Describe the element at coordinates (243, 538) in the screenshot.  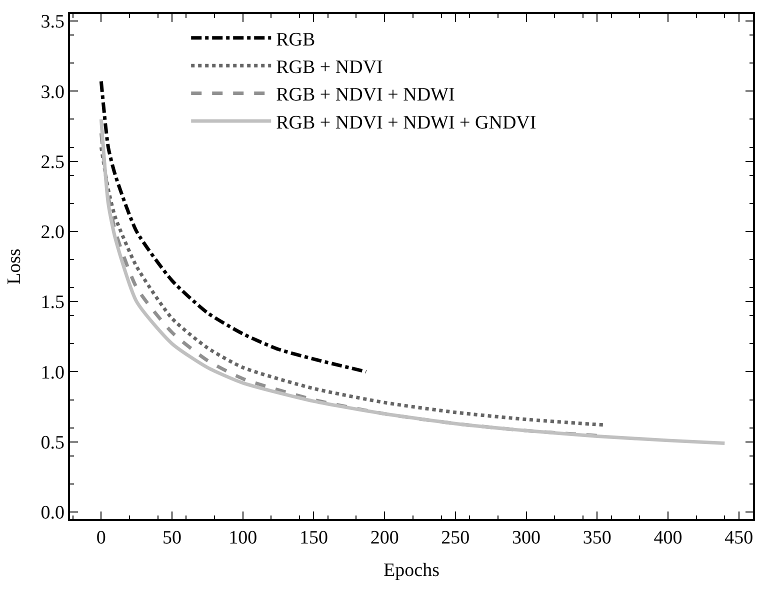
I see `x-tick-label: 100` at that location.